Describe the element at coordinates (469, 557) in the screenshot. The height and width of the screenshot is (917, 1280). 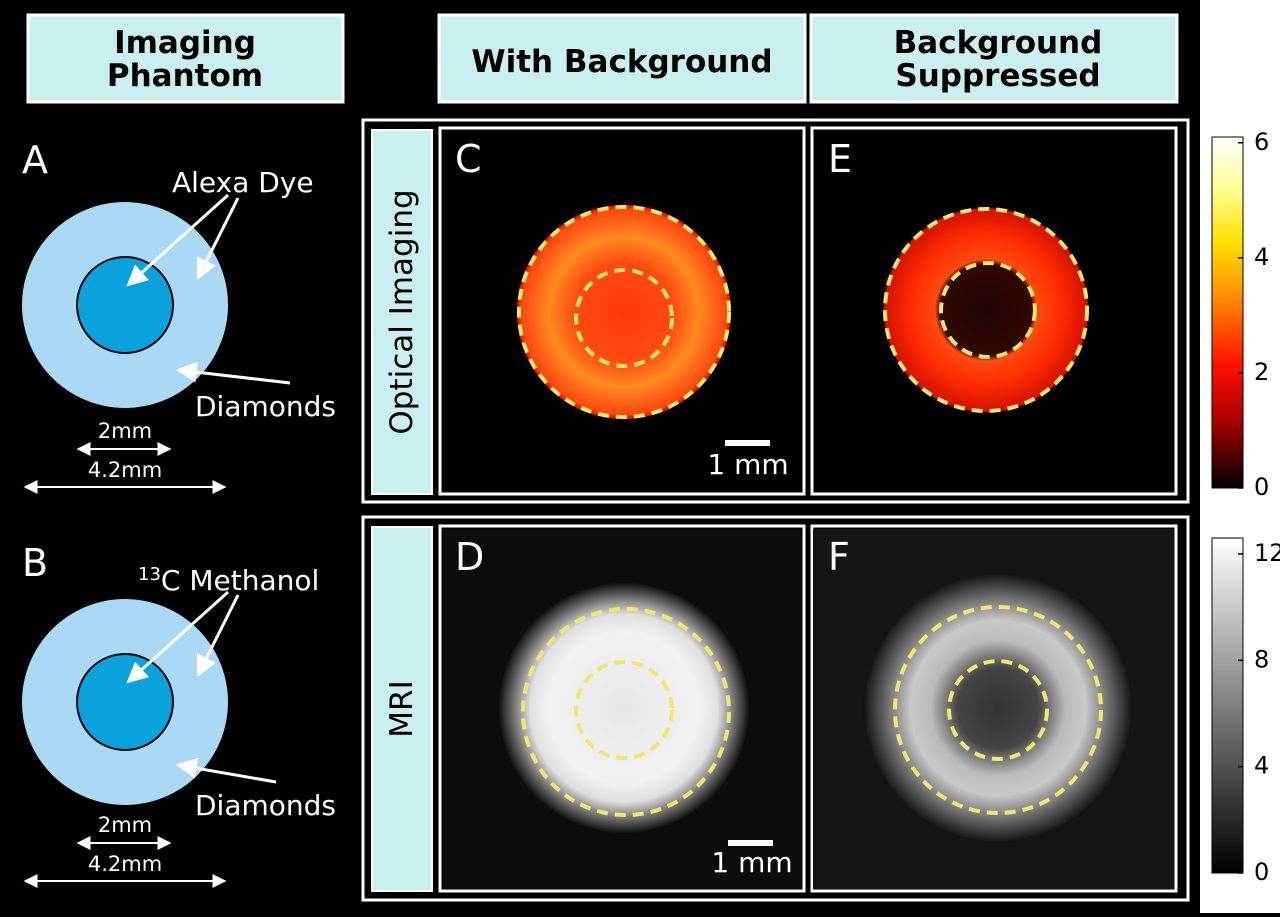
I see `panel-letter: D` at that location.